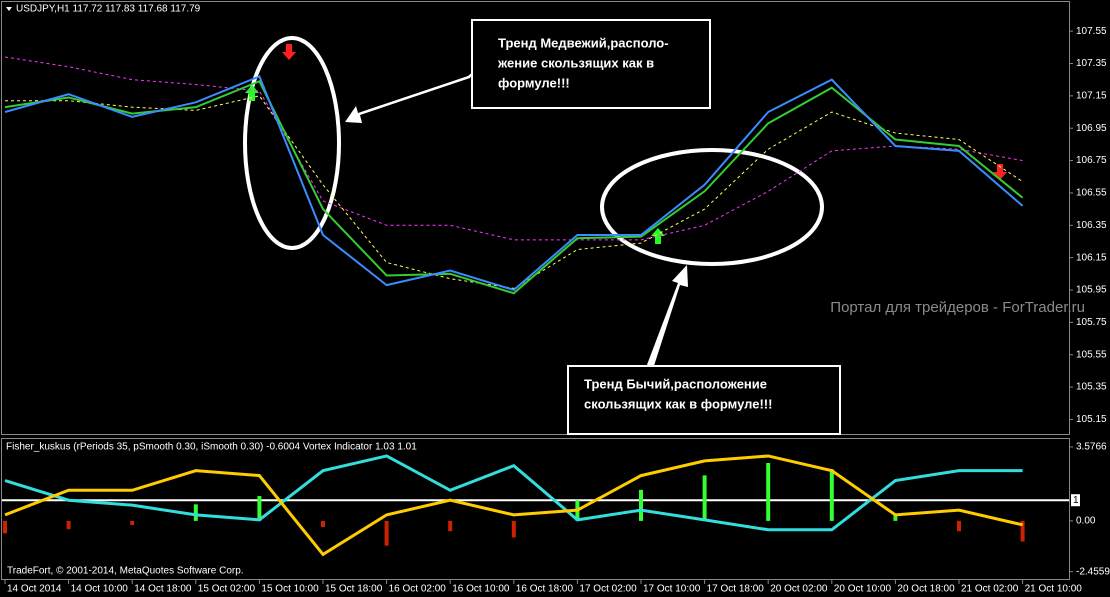  Describe the element at coordinates (583, 42) in the screenshot. I see `note-line: Тренд Медвежий,располо-` at that location.